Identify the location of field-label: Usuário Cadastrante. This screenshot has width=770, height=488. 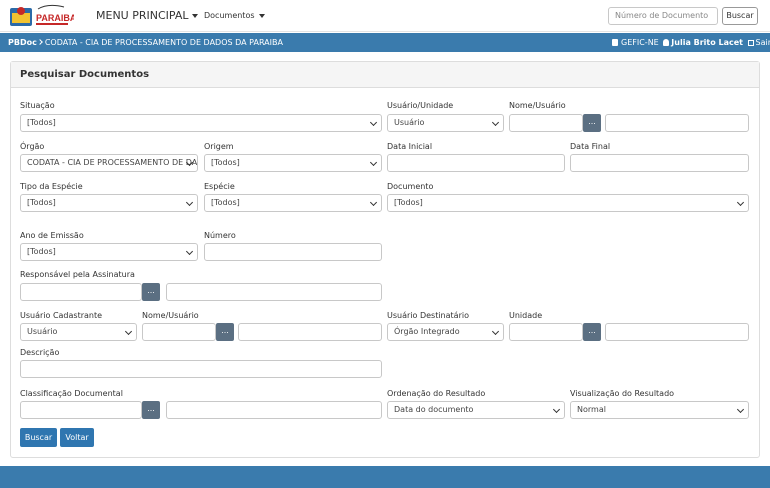
(61, 315).